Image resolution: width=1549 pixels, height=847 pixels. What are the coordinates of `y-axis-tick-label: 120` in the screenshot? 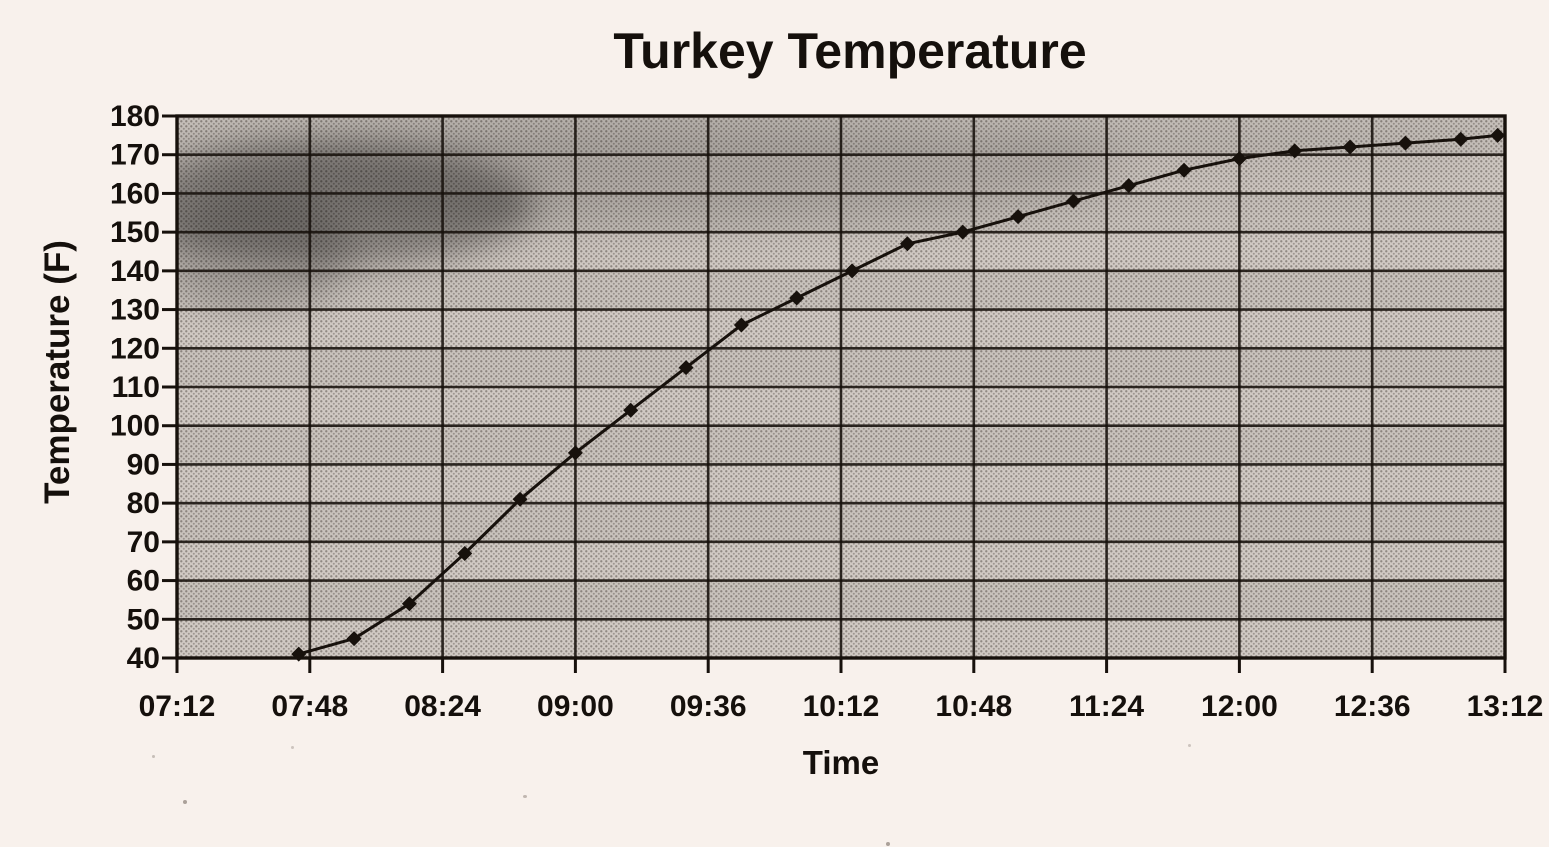 It's located at (135, 348).